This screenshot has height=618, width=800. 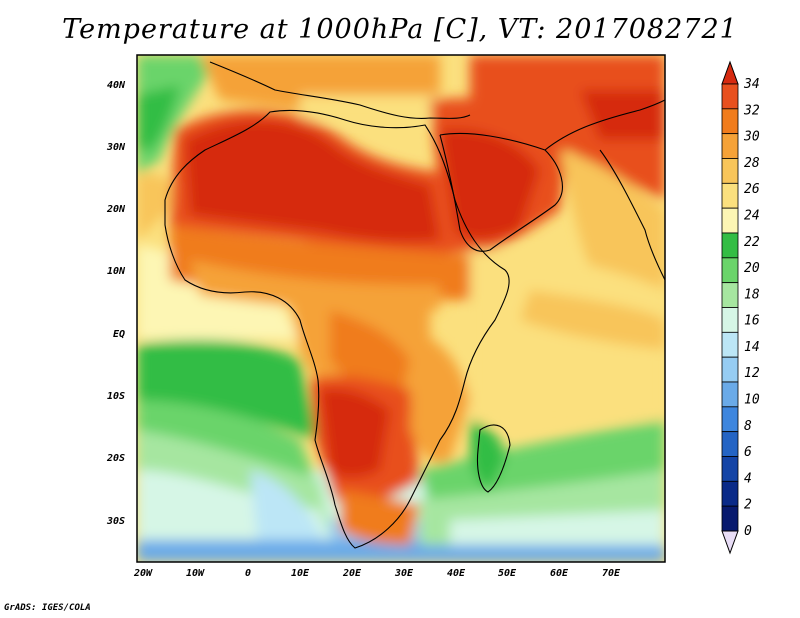 What do you see at coordinates (559, 573) in the screenshot?
I see `x-tick-60e: 60E` at bounding box center [559, 573].